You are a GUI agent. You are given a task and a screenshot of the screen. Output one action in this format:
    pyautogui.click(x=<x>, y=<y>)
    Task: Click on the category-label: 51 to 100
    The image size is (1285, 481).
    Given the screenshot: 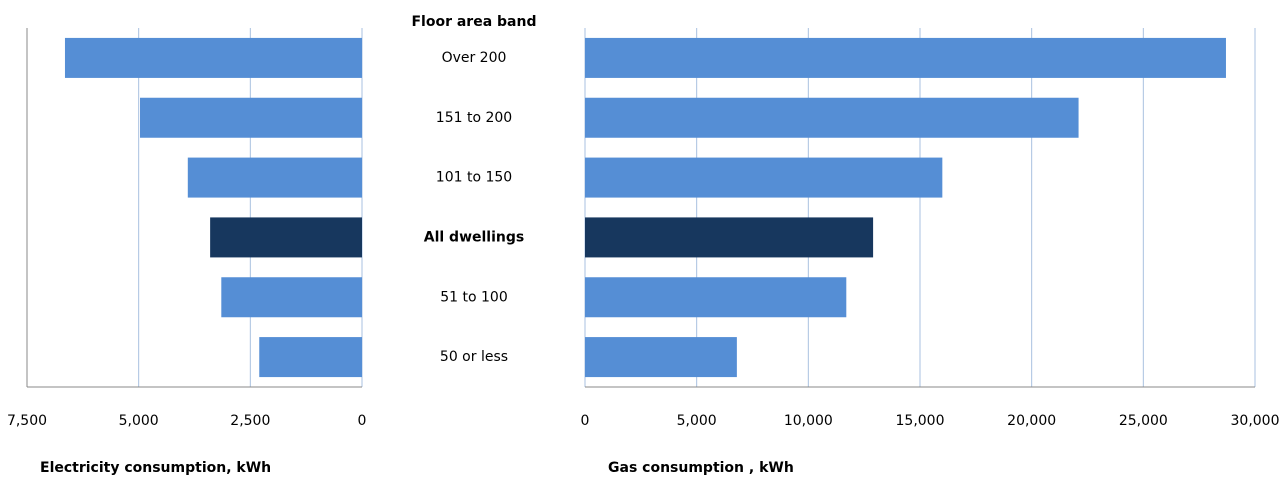 What is the action you would take?
    pyautogui.click(x=474, y=297)
    